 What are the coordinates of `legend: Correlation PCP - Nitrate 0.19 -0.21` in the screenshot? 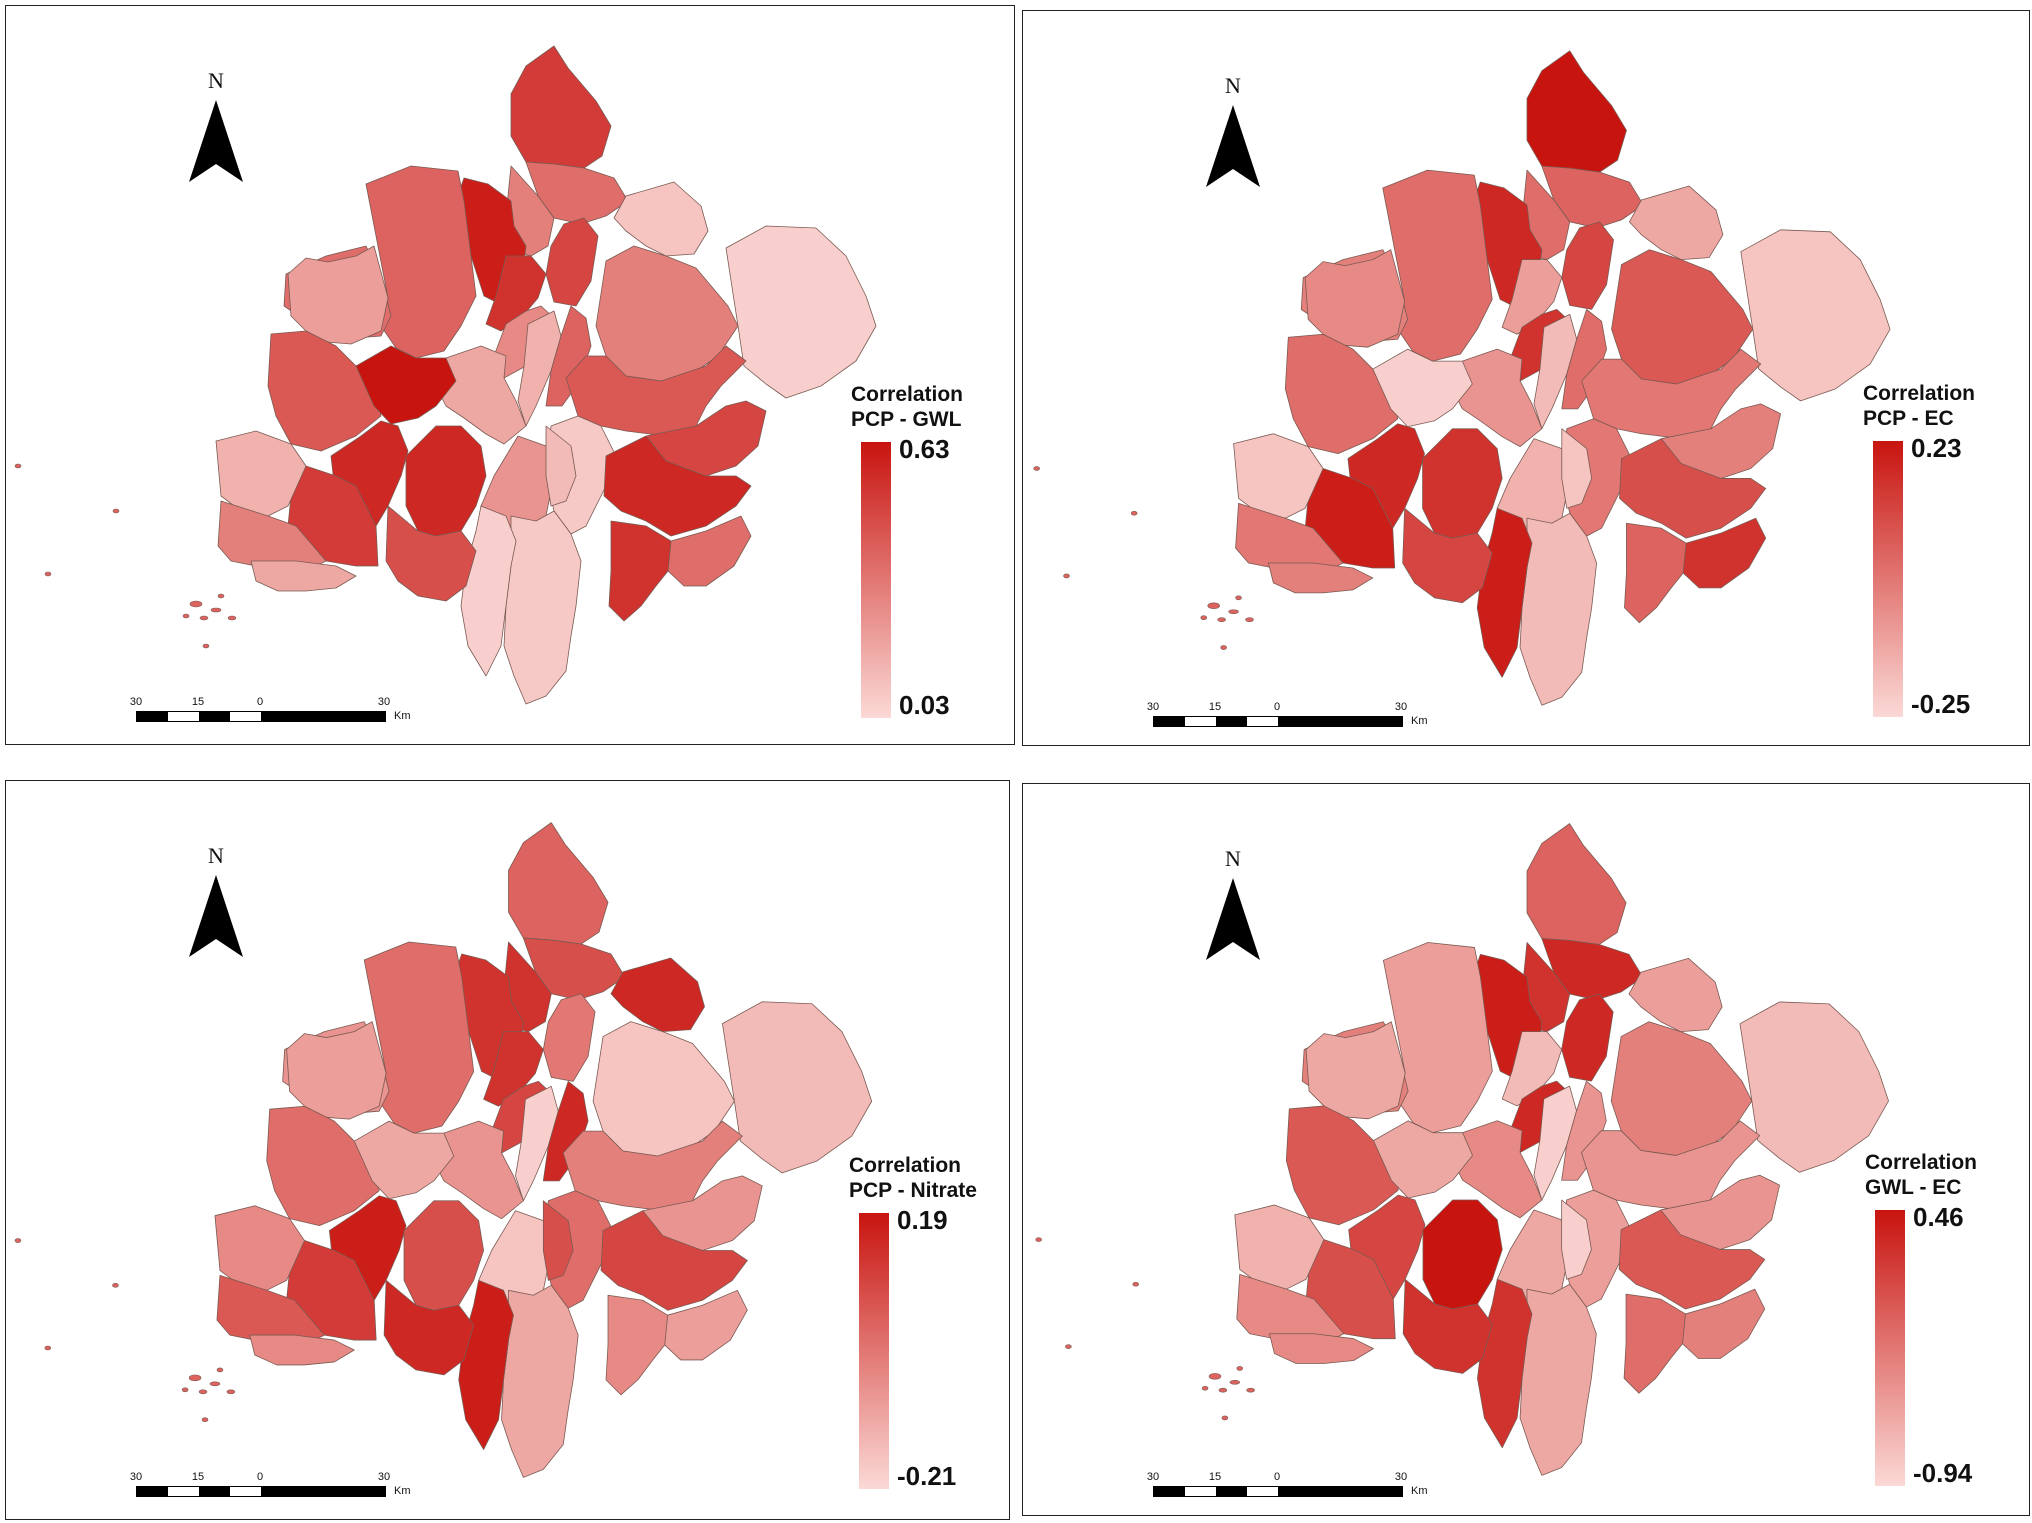 It's located at (913, 1322).